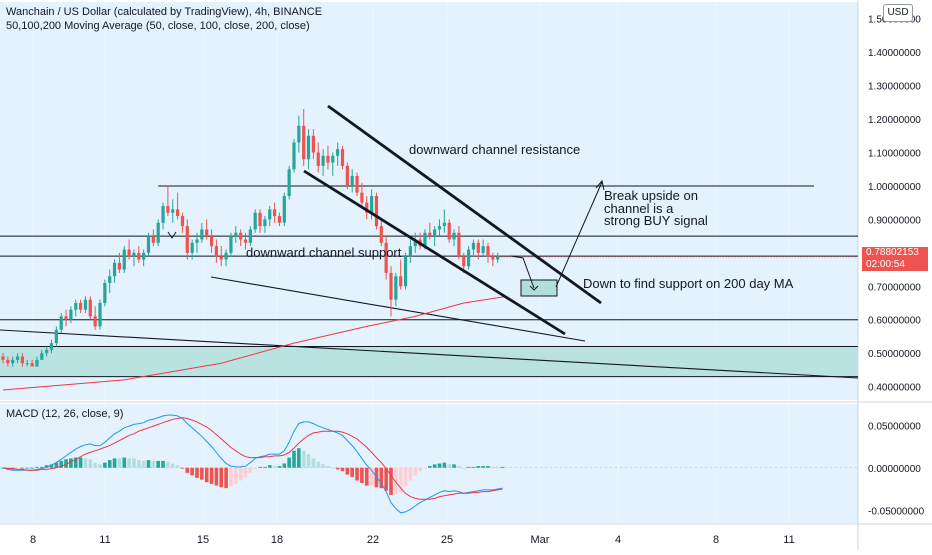  I want to click on x-tick-label: Mar, so click(540, 540).